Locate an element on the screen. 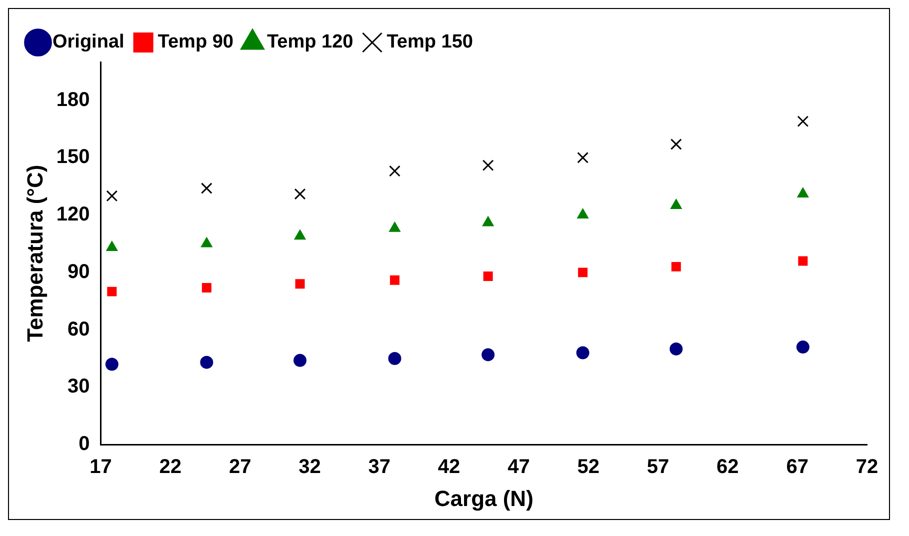  y-tick-label: 150 is located at coordinates (73, 157).